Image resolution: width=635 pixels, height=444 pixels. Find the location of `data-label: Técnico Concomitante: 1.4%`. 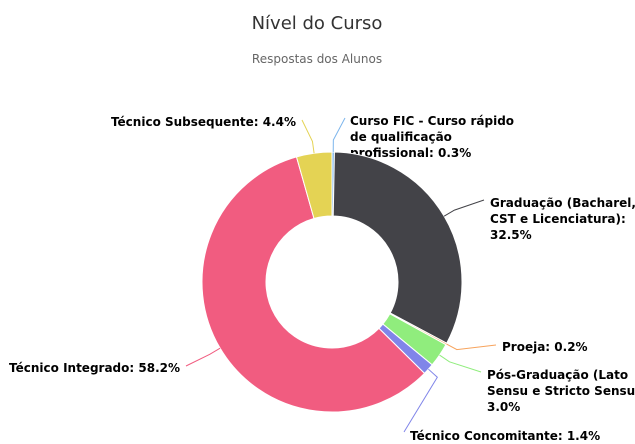

data-label: Técnico Concomitante: 1.4% is located at coordinates (505, 436).